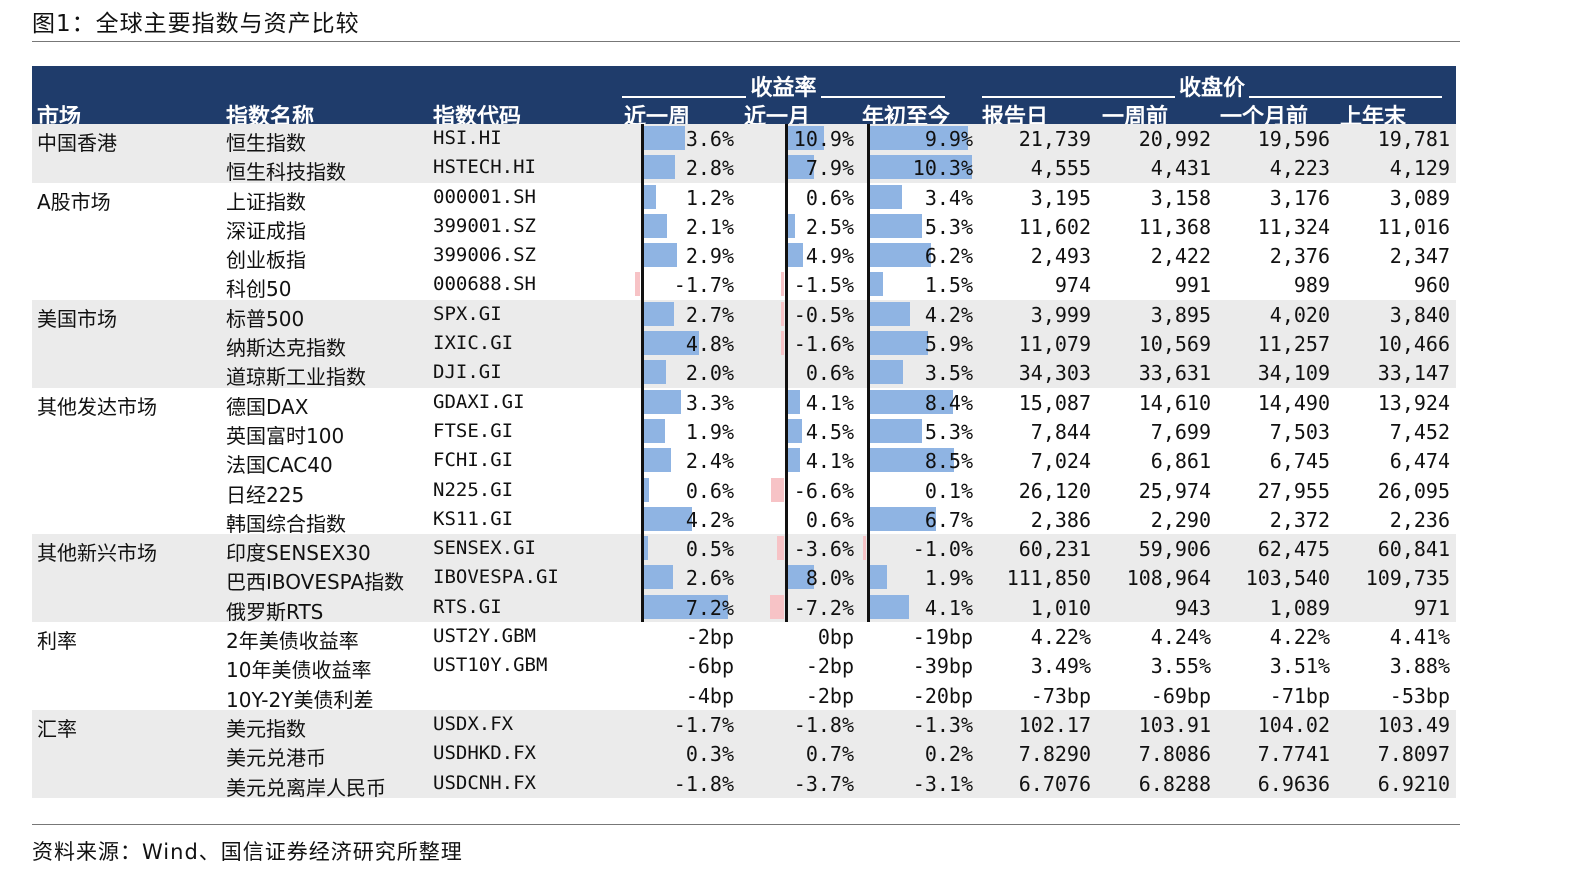 This screenshot has height=873, width=1588. Describe the element at coordinates (709, 607) in the screenshot. I see `cell-w: 7.2%` at that location.